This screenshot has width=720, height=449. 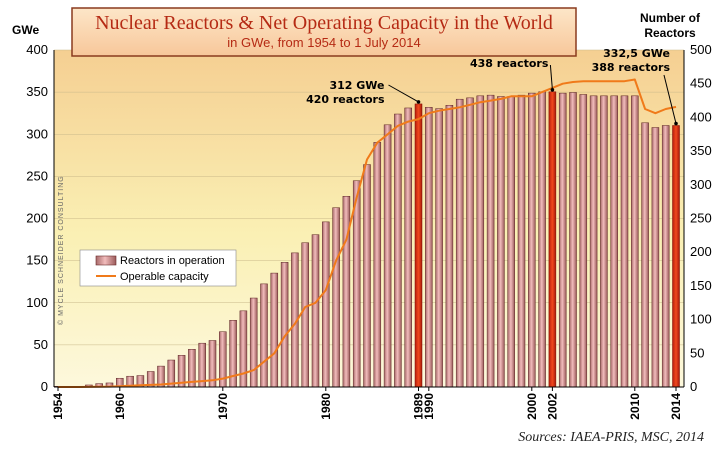 What do you see at coordinates (305, 315) in the screenshot?
I see `bar-1978` at bounding box center [305, 315].